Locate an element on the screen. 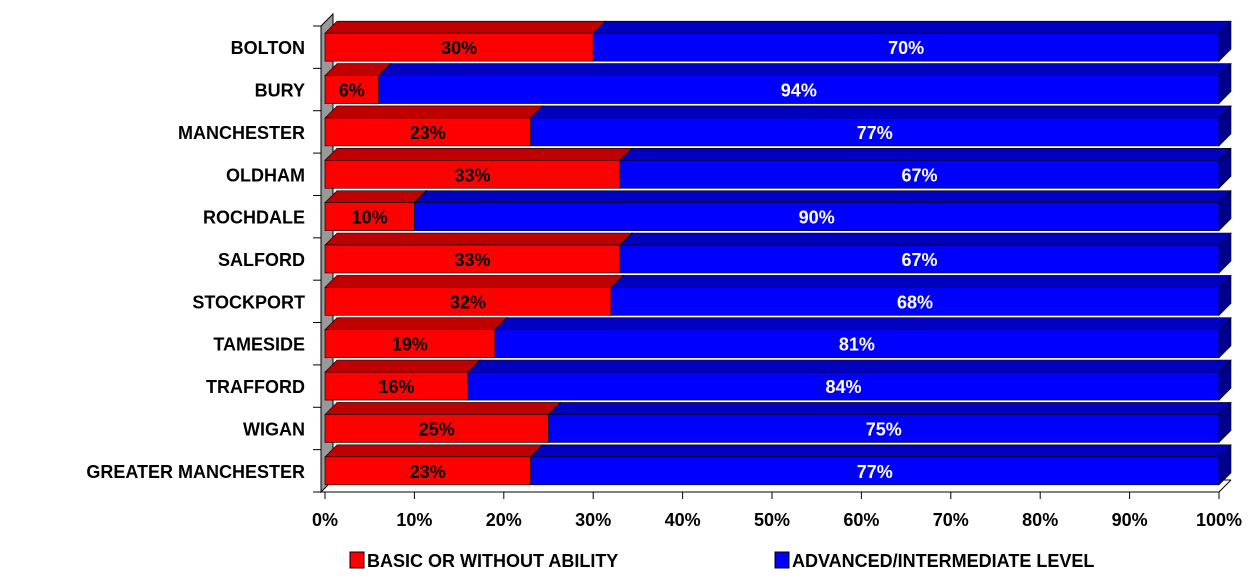 The height and width of the screenshot is (585, 1250). data-label: 68% is located at coordinates (915, 302).